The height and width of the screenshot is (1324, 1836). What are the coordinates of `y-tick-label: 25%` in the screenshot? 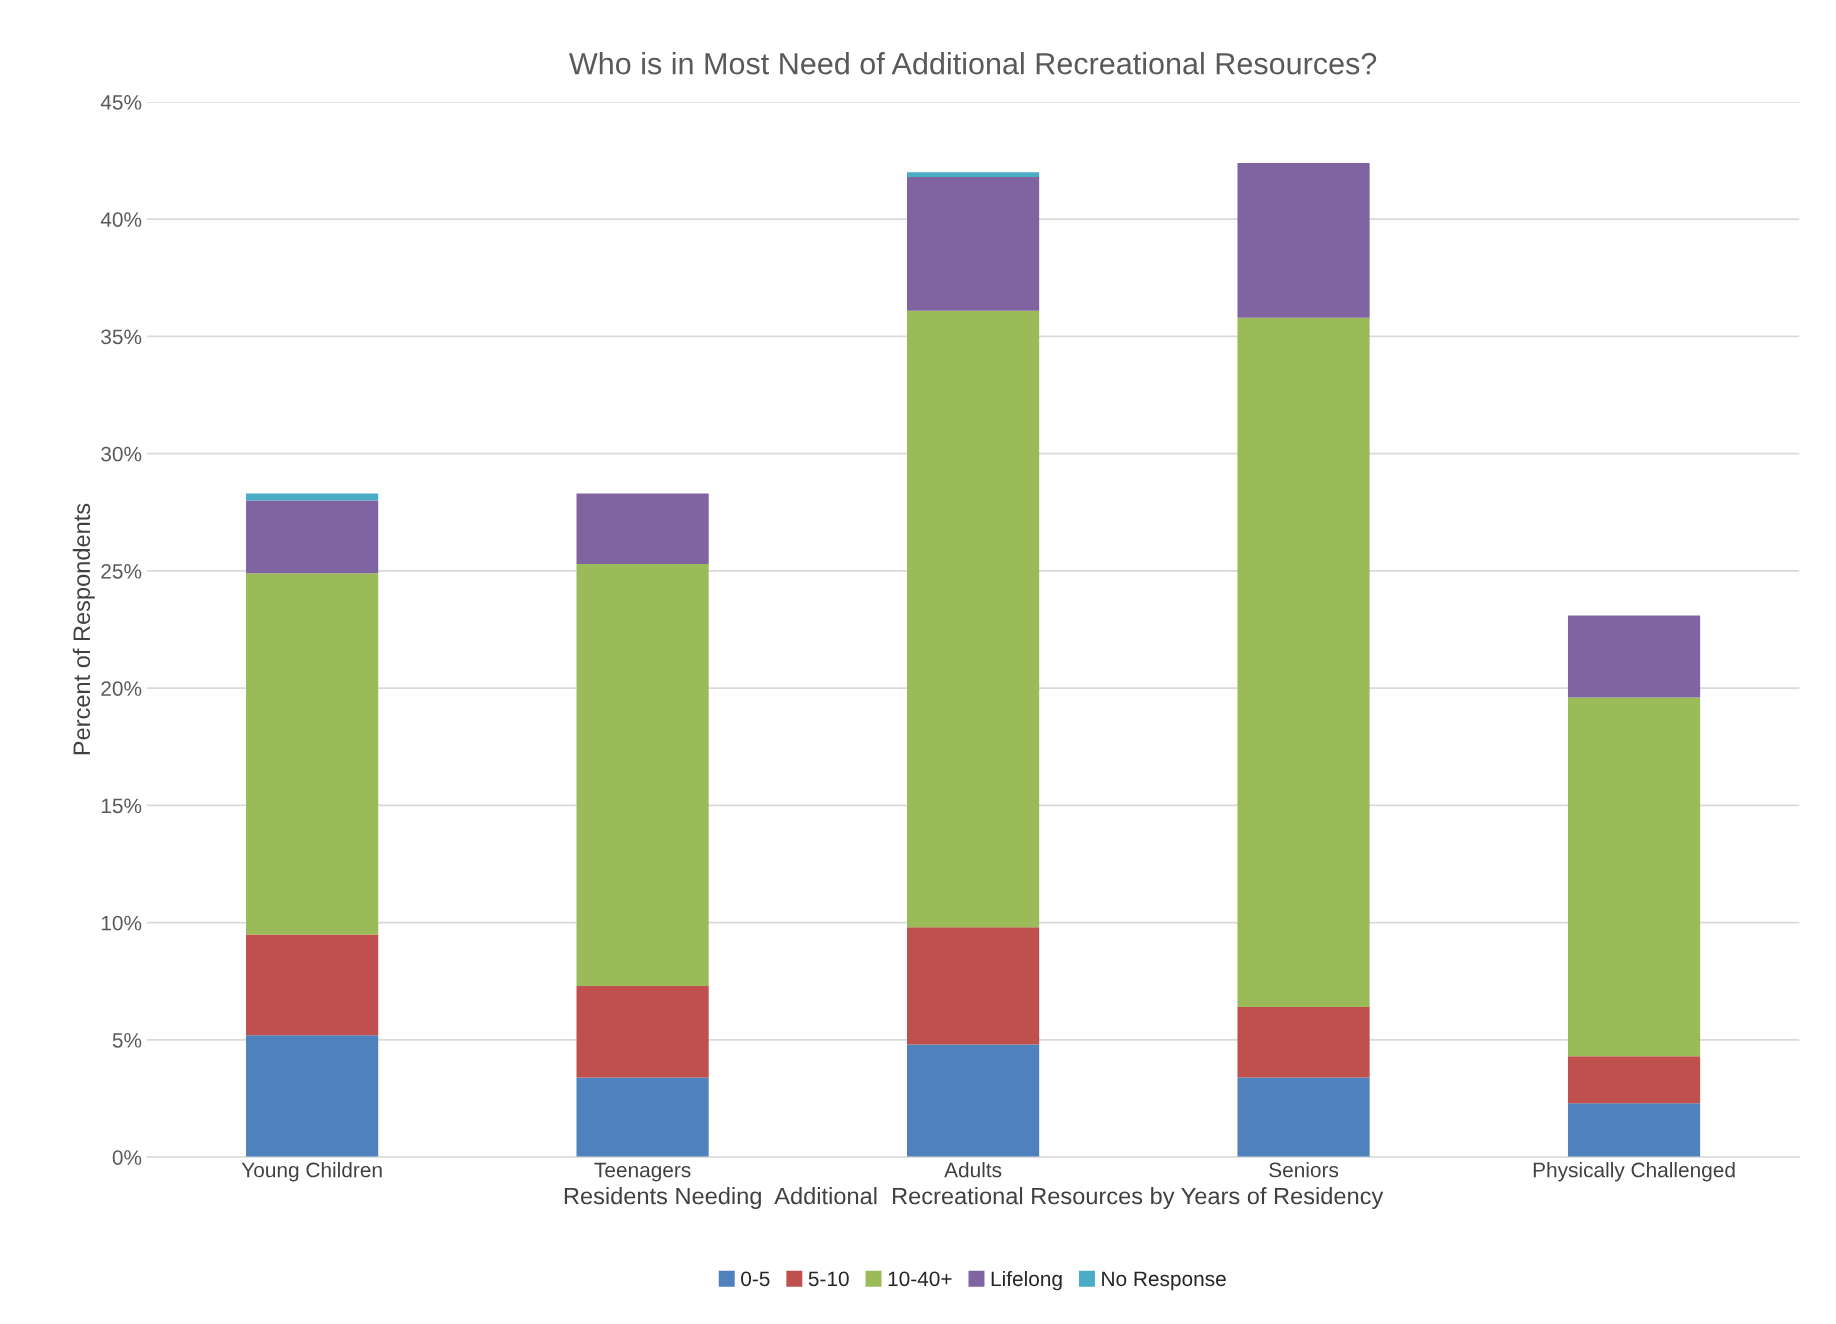 It's located at (121, 571).